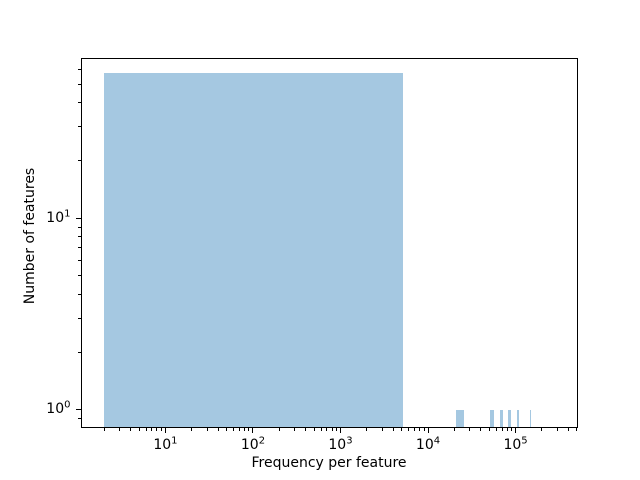 The image size is (640, 480). I want to click on y-axis-label: Number of features, so click(30, 236).